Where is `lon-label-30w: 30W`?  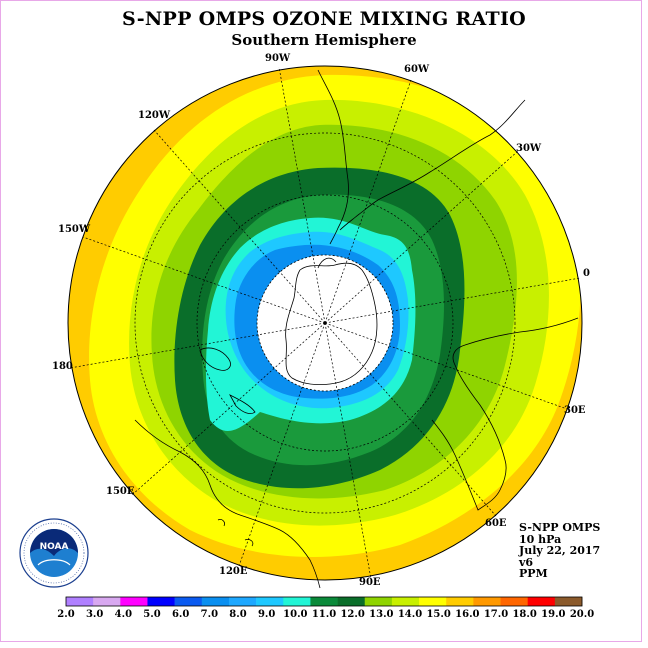 lon-label-30w: 30W is located at coordinates (529, 148).